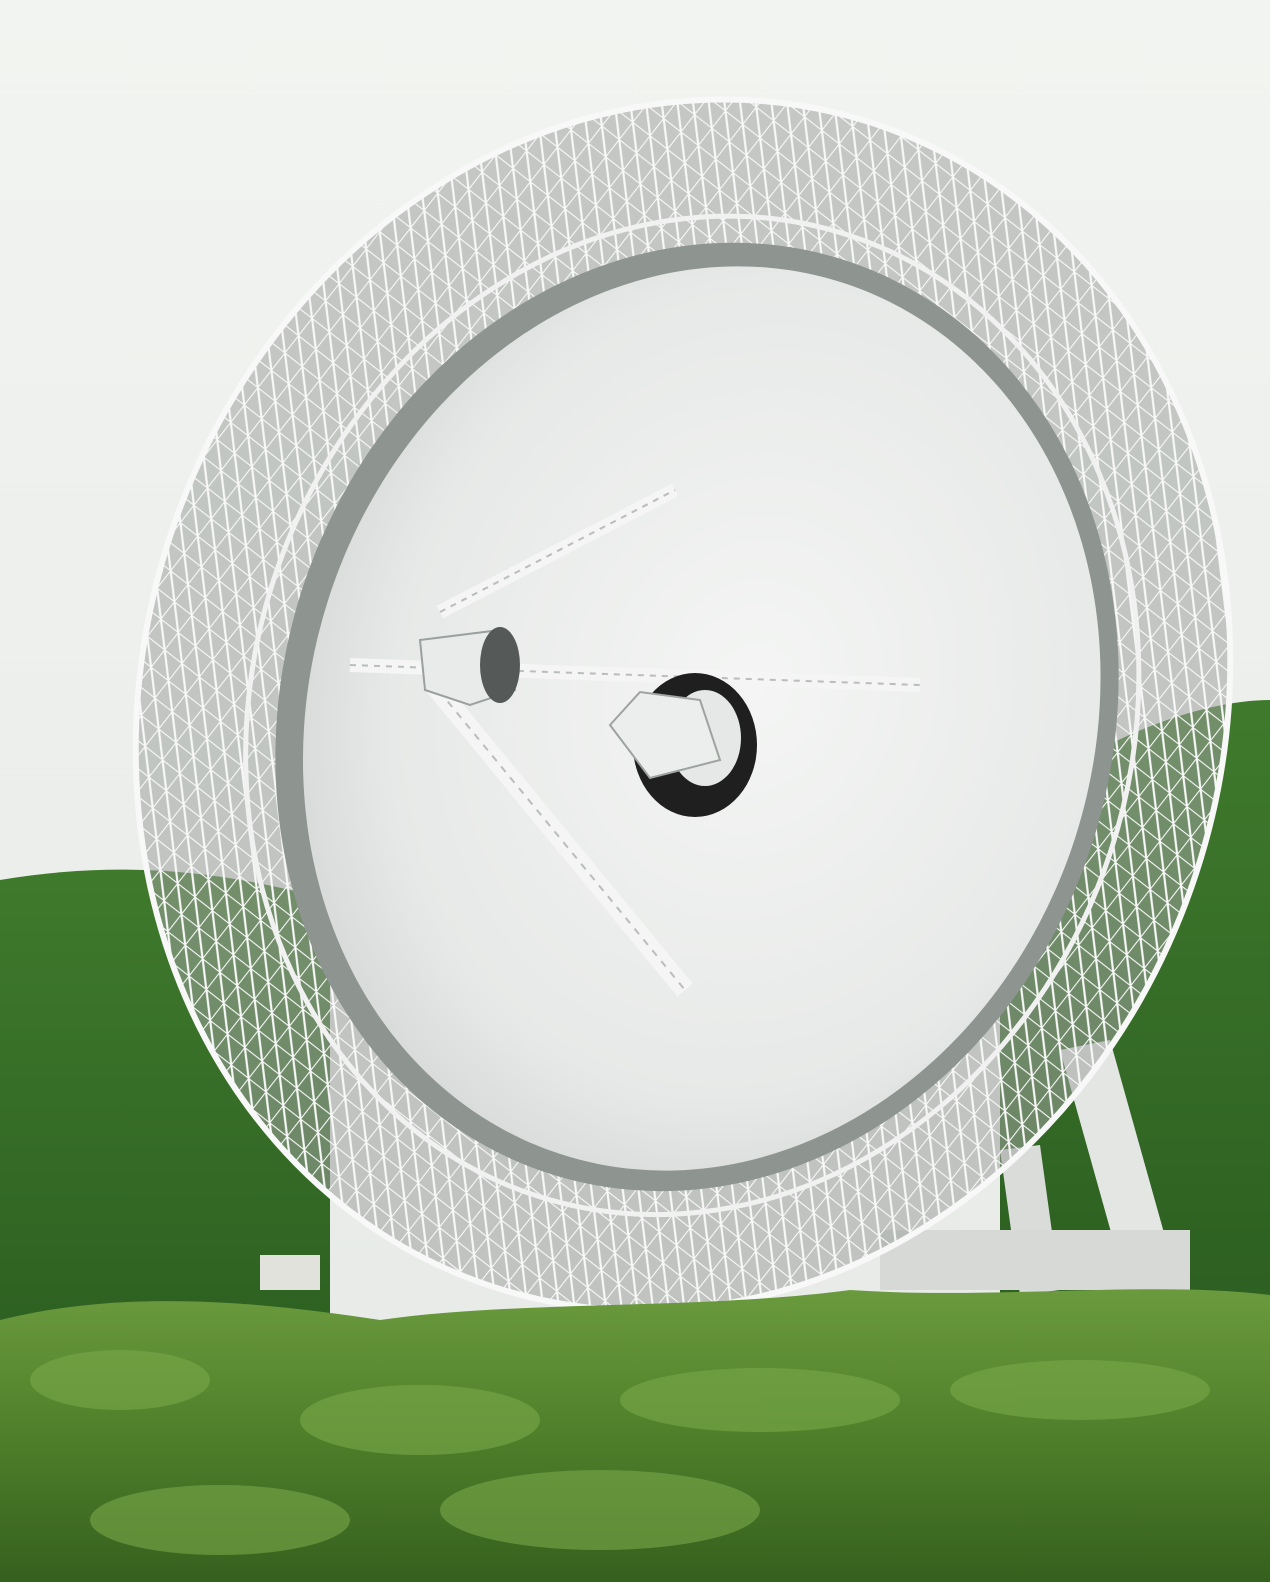 The height and width of the screenshot is (1582, 1270). I want to click on prime-focus, so click(682, 745).